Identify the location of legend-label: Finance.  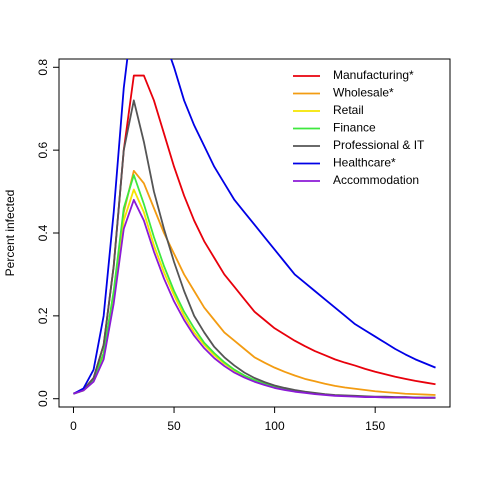
(354, 128).